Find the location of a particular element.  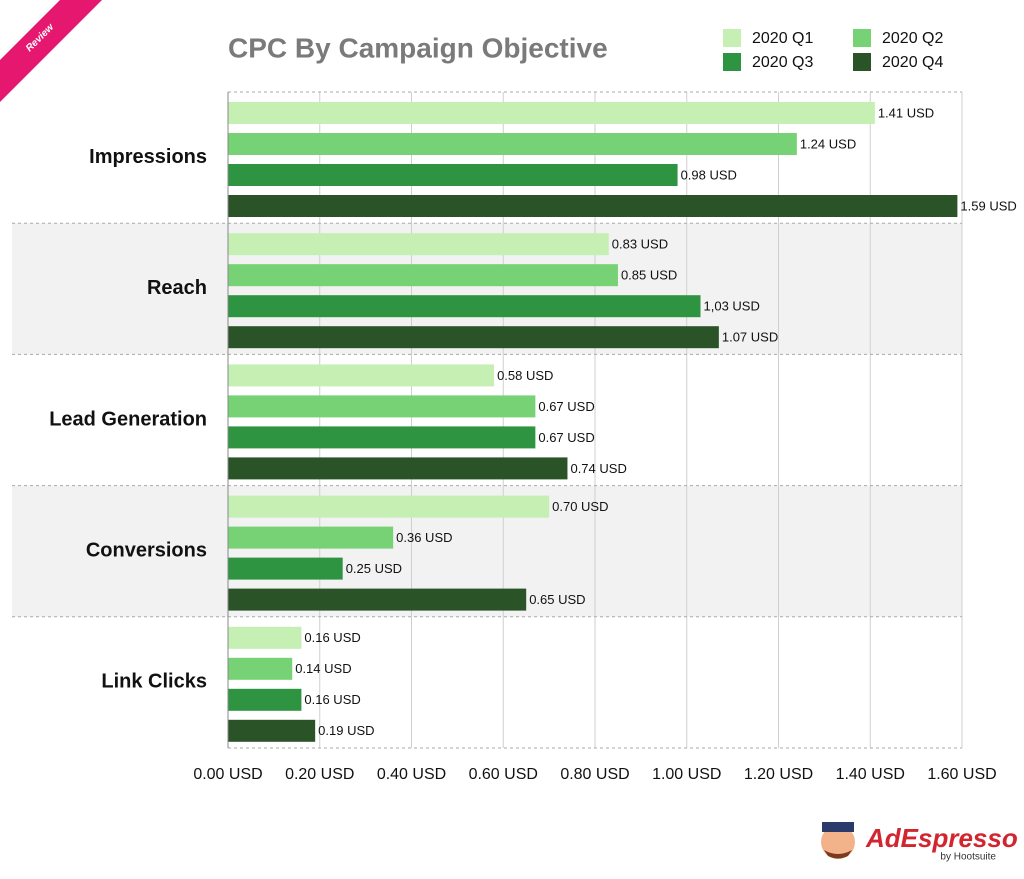

logo-name: AdEspresso is located at coordinates (941, 838).